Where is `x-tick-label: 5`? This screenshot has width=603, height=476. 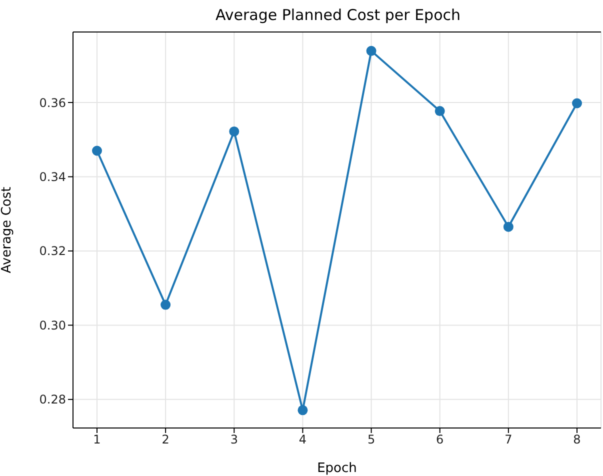 x-tick-label: 5 is located at coordinates (371, 439).